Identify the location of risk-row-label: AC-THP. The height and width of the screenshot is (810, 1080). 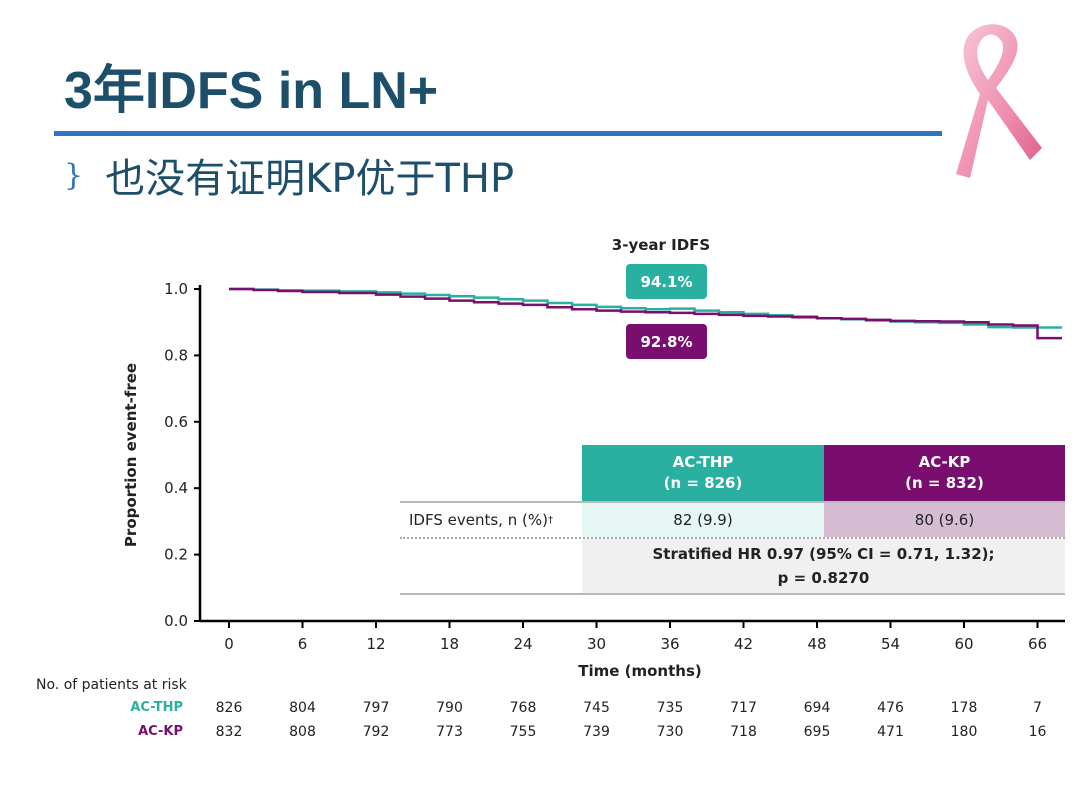
(156, 707).